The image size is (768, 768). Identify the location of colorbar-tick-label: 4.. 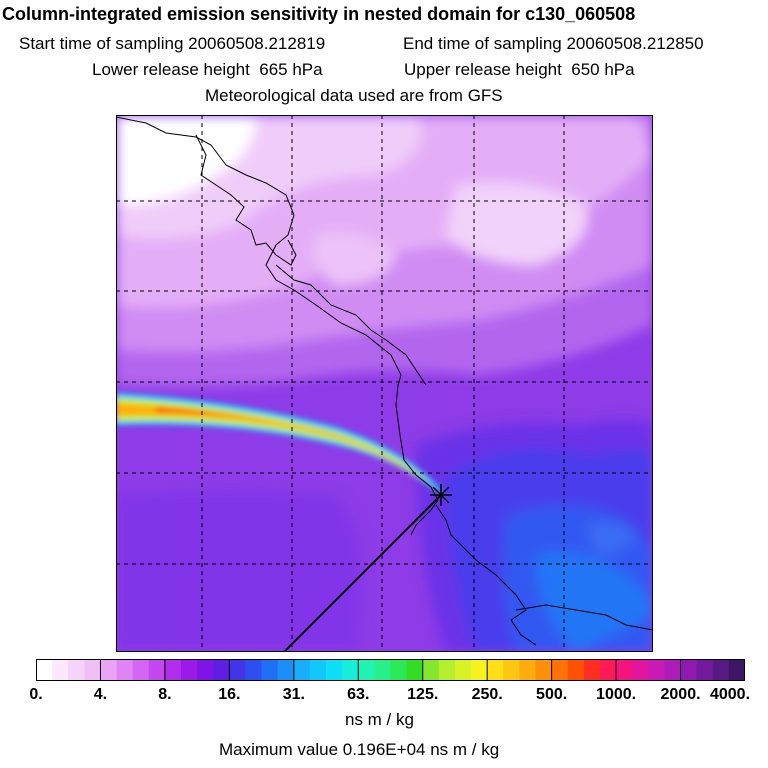
(100, 694).